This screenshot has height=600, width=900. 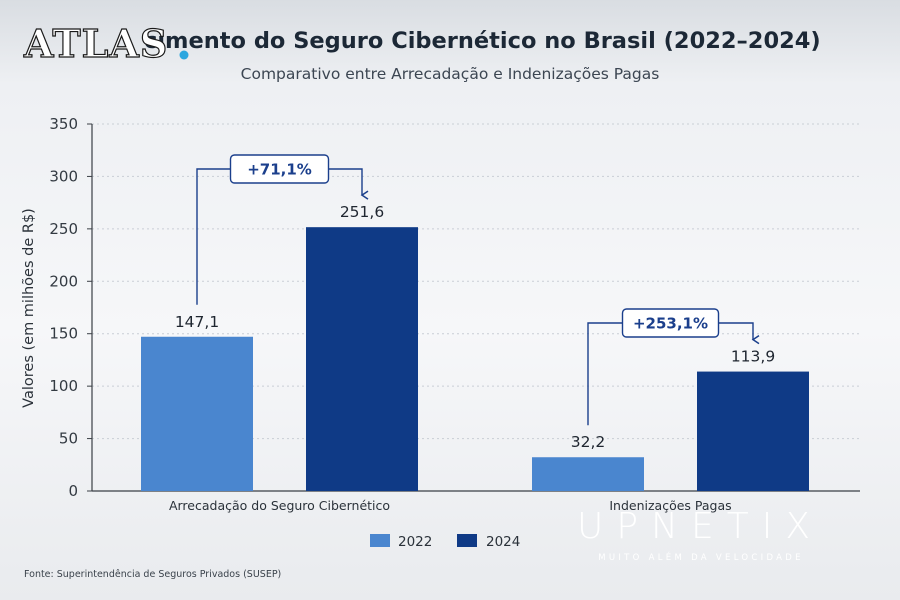 What do you see at coordinates (445, 542) in the screenshot?
I see `legend: 2022 2024` at bounding box center [445, 542].